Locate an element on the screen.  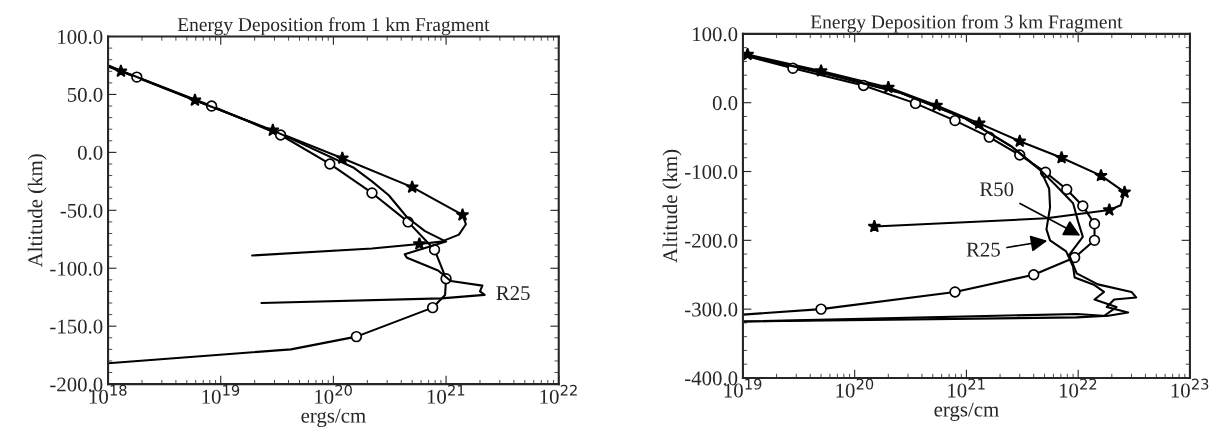
y-tick-label: 50.0 is located at coordinates (85, 94).